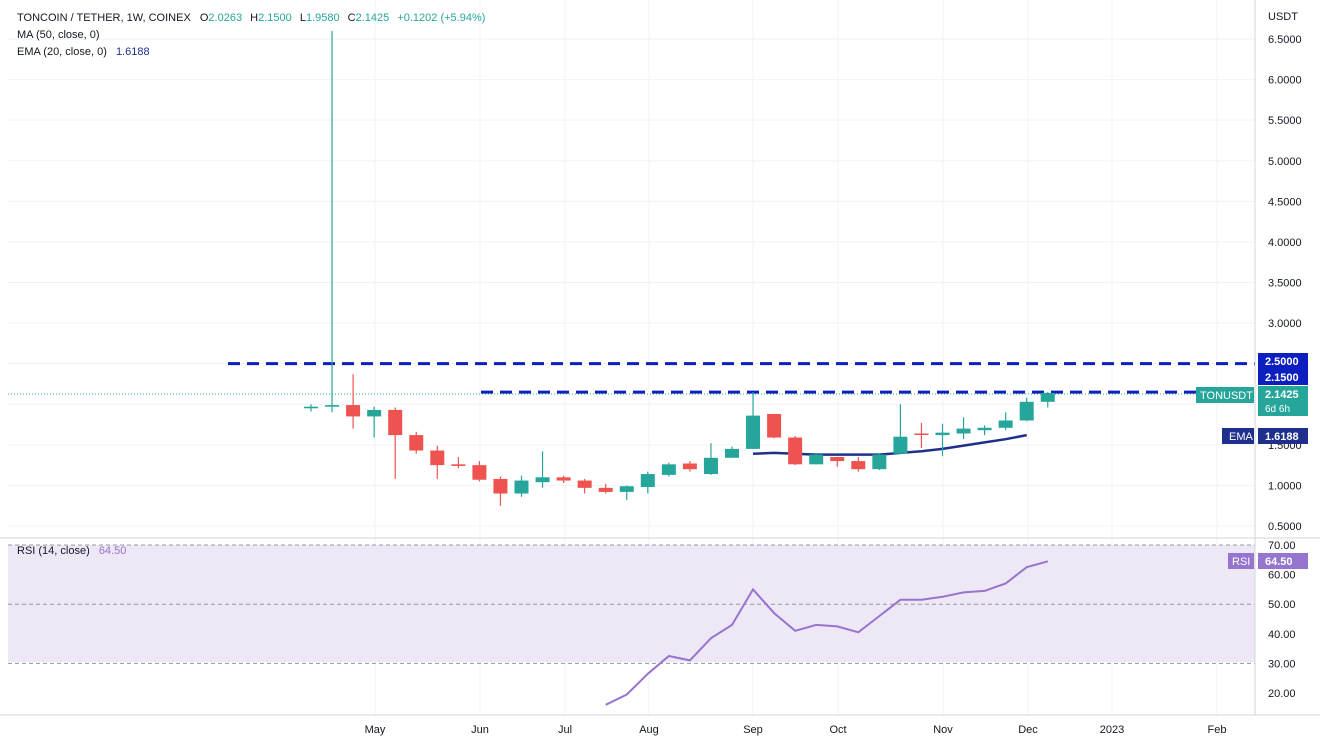 This screenshot has height=750, width=1320. Describe the element at coordinates (1282, 694) in the screenshot. I see `rsi-tick-label: 20.00` at that location.